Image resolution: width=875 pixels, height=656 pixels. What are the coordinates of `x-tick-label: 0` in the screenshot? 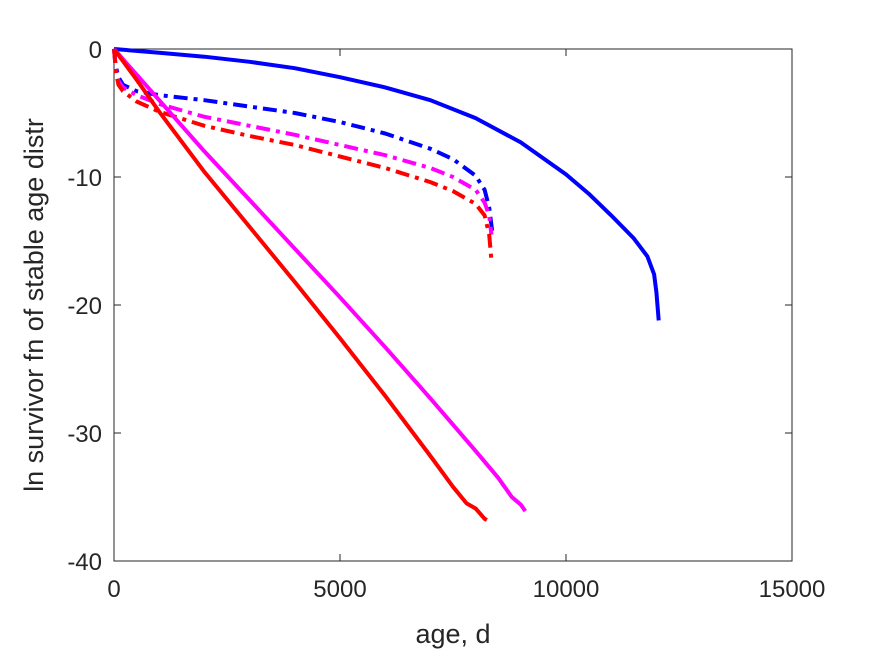 It's located at (113, 589).